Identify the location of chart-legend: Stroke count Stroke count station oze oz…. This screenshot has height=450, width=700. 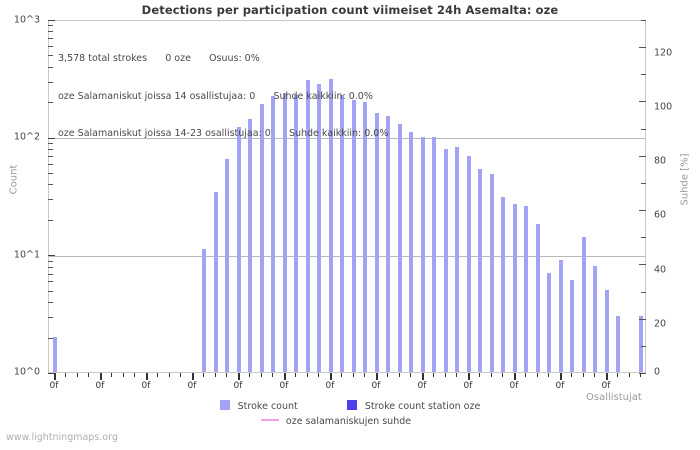
(350, 412).